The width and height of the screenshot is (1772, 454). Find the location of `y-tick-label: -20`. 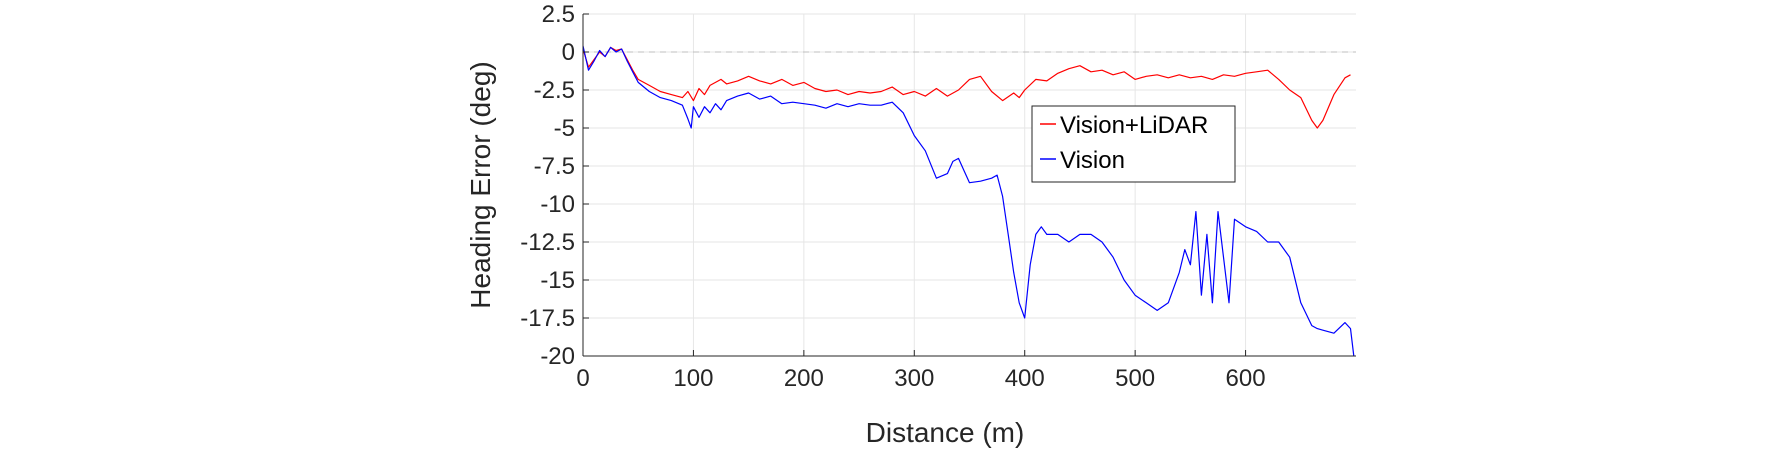

y-tick-label: -20 is located at coordinates (557, 356).